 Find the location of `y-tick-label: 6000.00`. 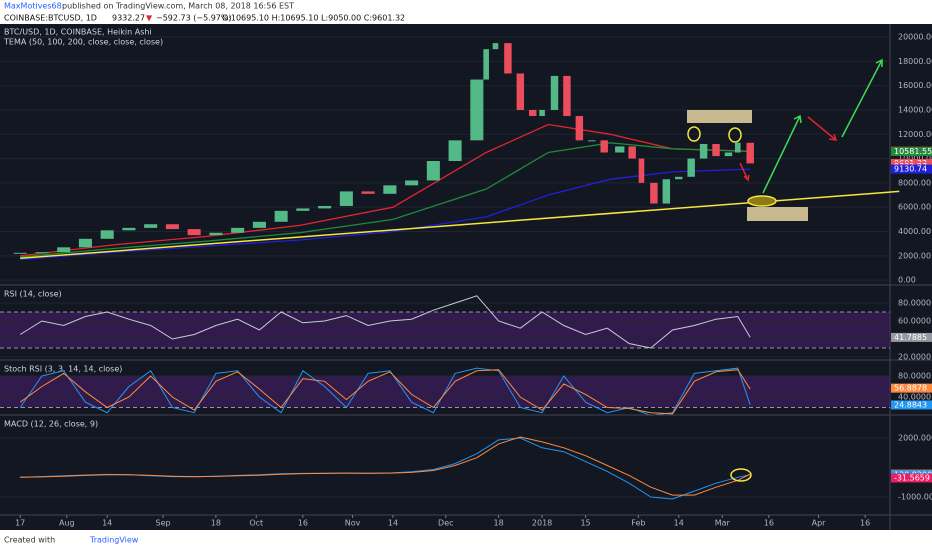

y-tick-label: 6000.00 is located at coordinates (914, 207).